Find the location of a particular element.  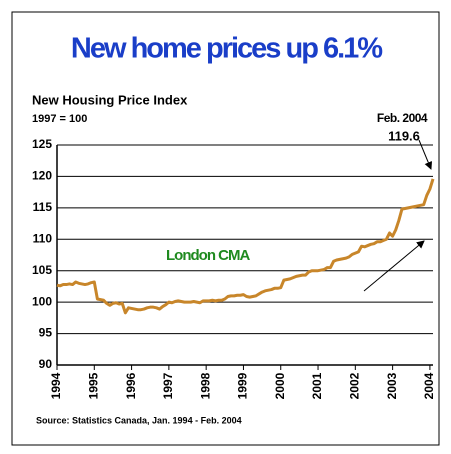

x-tick-label: 1998 is located at coordinates (205, 385).